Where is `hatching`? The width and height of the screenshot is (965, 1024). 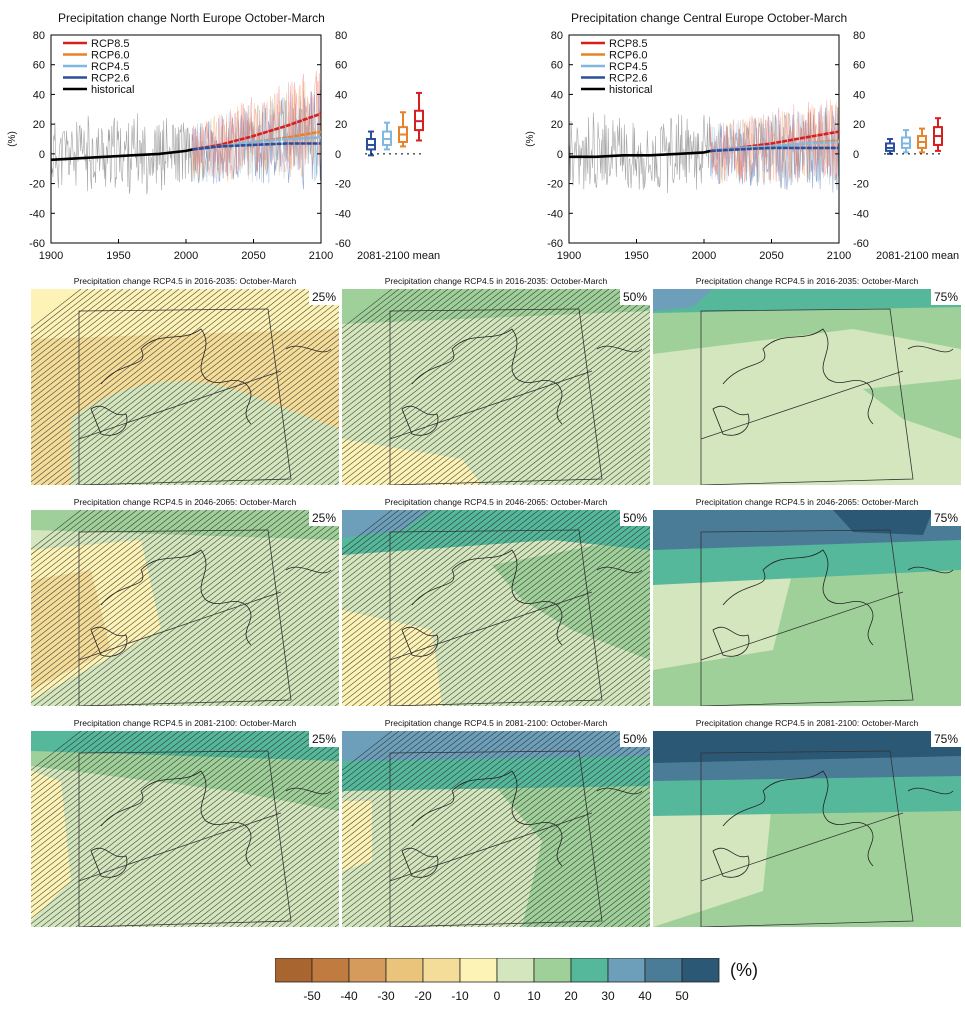
hatching is located at coordinates (496, 608).